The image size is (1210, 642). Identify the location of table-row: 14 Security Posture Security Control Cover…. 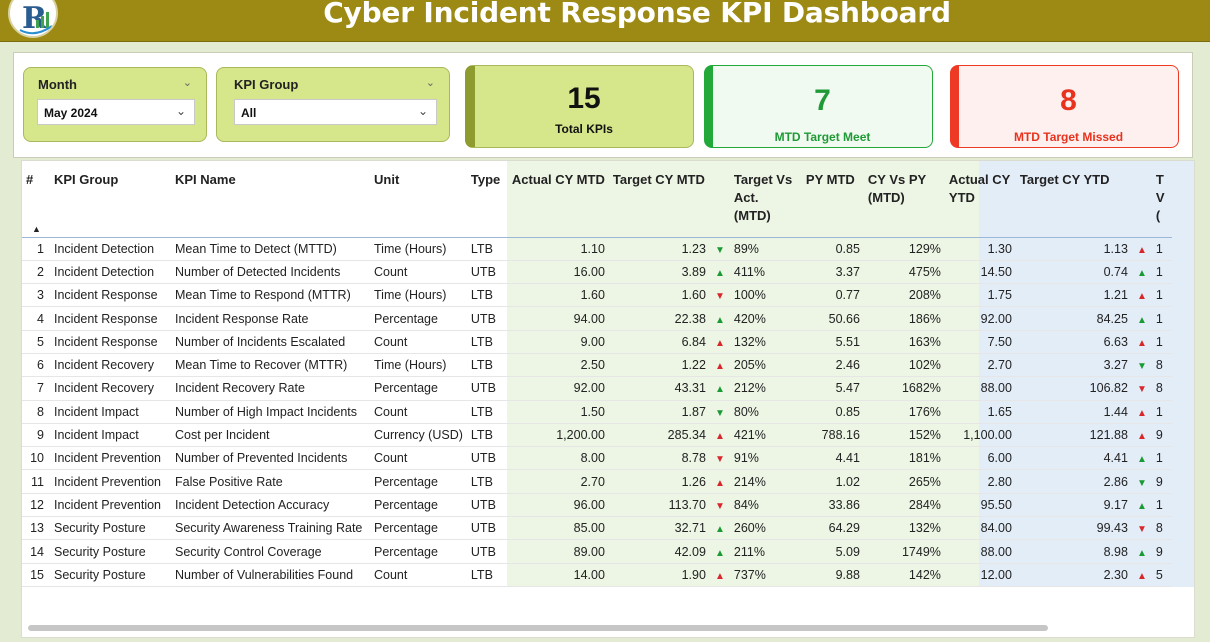
(597, 551).